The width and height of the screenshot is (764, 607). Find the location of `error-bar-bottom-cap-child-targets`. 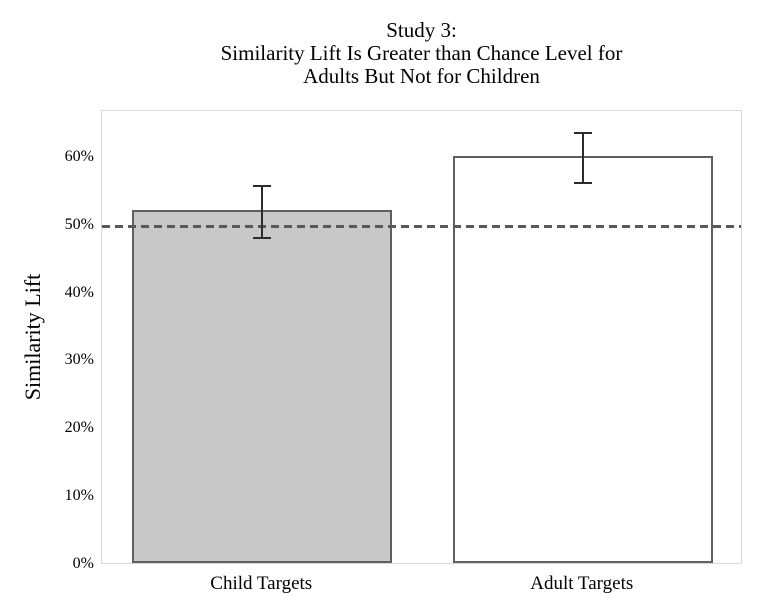

error-bar-bottom-cap-child-targets is located at coordinates (262, 238).